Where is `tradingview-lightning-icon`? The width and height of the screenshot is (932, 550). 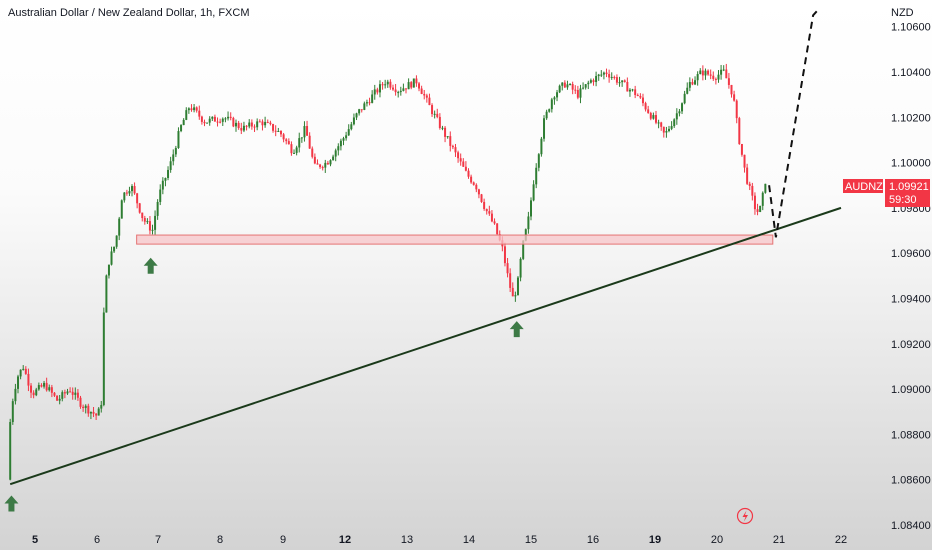 tradingview-lightning-icon is located at coordinates (745, 516).